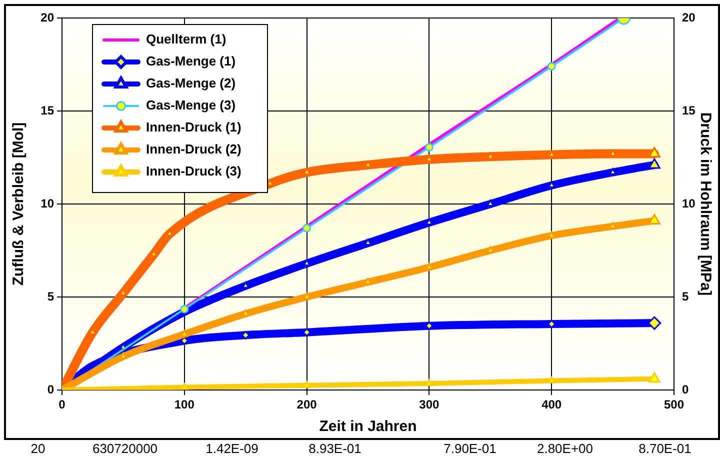  I want to click on legend-label: Gas-Menge (2), so click(191, 83).